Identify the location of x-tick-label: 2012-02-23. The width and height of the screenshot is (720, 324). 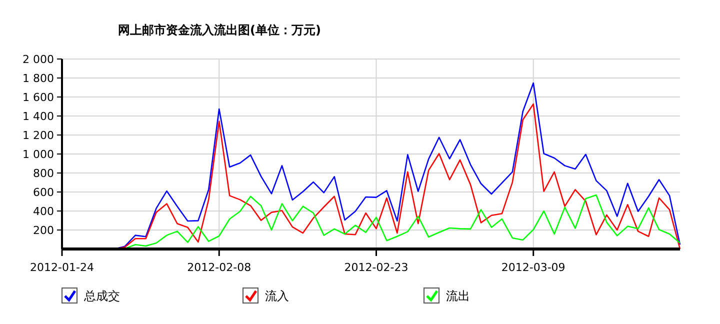
(376, 267).